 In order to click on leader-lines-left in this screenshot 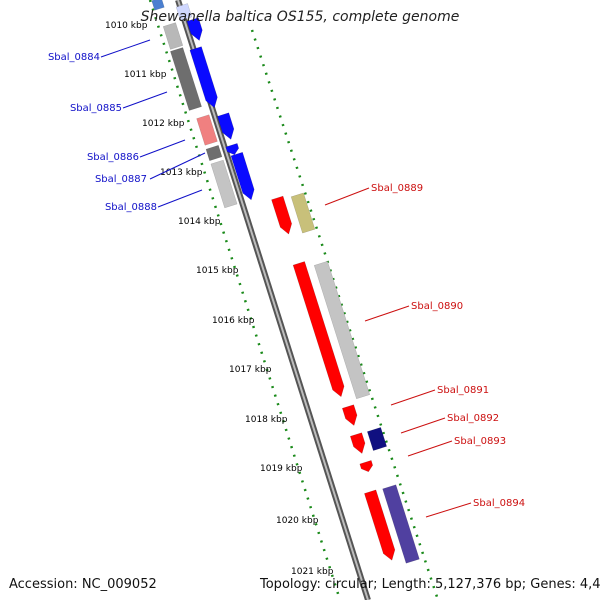, I will do `click(153, 123)`.